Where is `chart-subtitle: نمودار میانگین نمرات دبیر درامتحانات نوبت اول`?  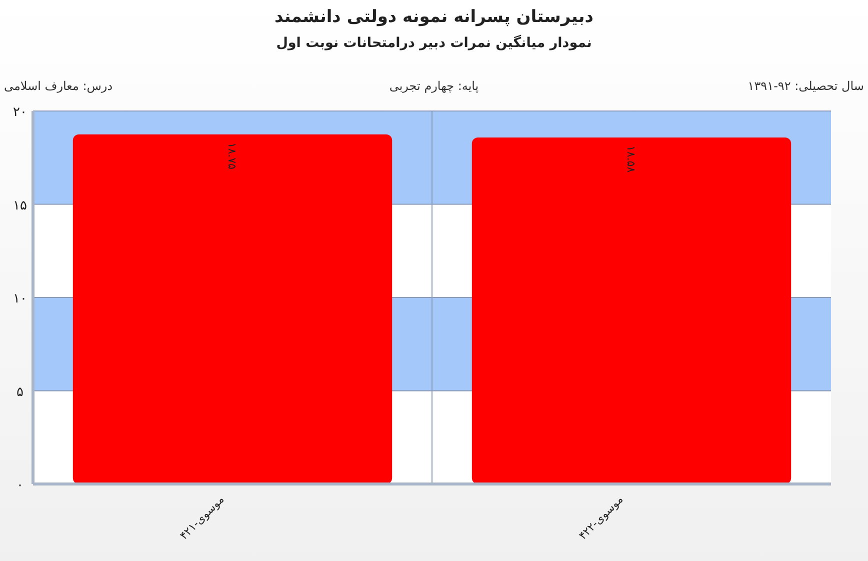 chart-subtitle: نمودار میانگین نمرات دبیر درامتحانات نوبت اول is located at coordinates (434, 42).